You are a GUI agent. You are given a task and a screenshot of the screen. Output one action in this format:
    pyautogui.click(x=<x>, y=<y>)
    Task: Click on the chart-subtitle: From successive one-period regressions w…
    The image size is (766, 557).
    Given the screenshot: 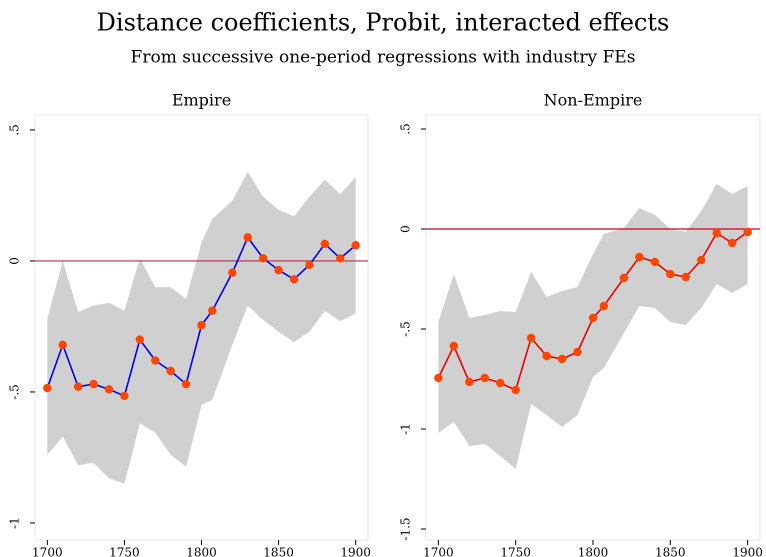 What is the action you would take?
    pyautogui.click(x=383, y=58)
    